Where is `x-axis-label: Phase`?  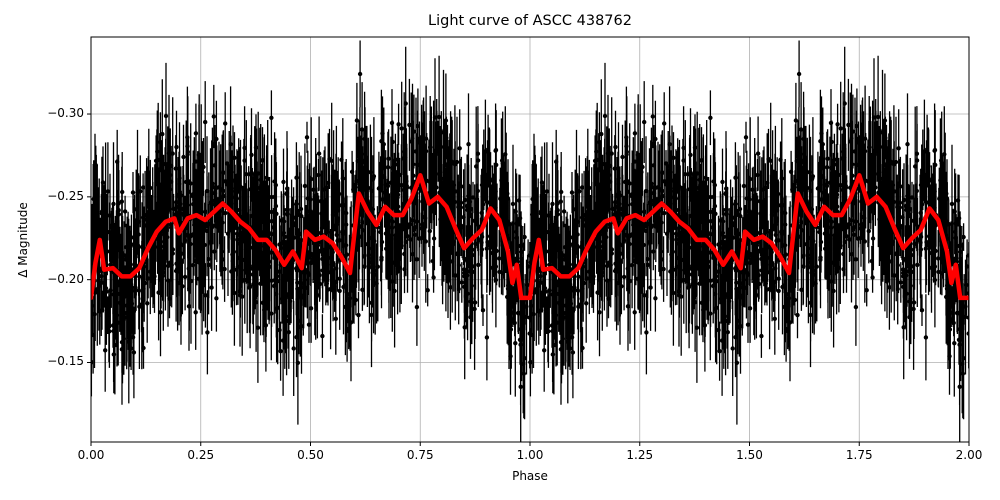
x-axis-label: Phase is located at coordinates (530, 476).